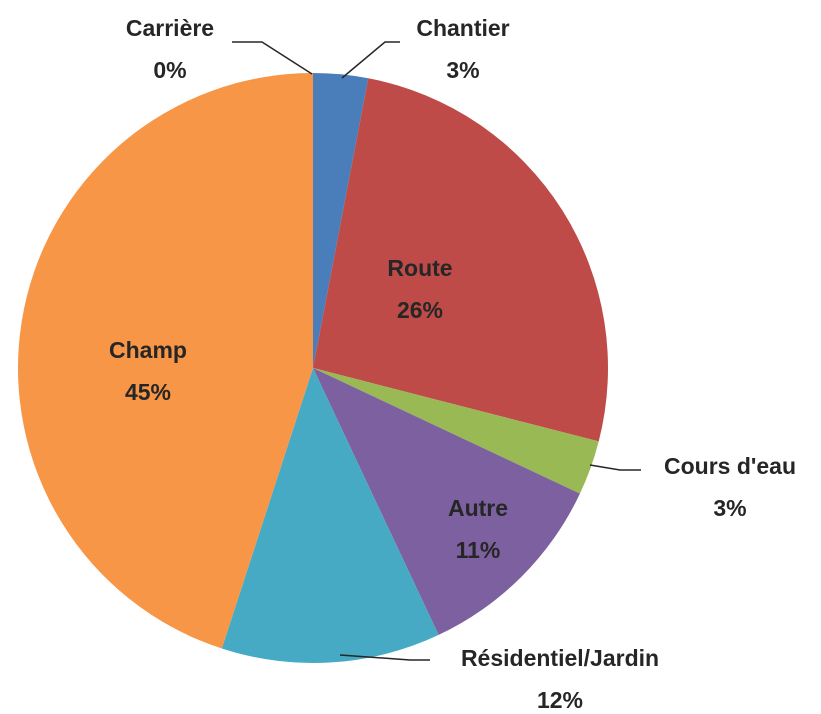  What do you see at coordinates (170, 28) in the screenshot?
I see `slice-label: Carrière` at bounding box center [170, 28].